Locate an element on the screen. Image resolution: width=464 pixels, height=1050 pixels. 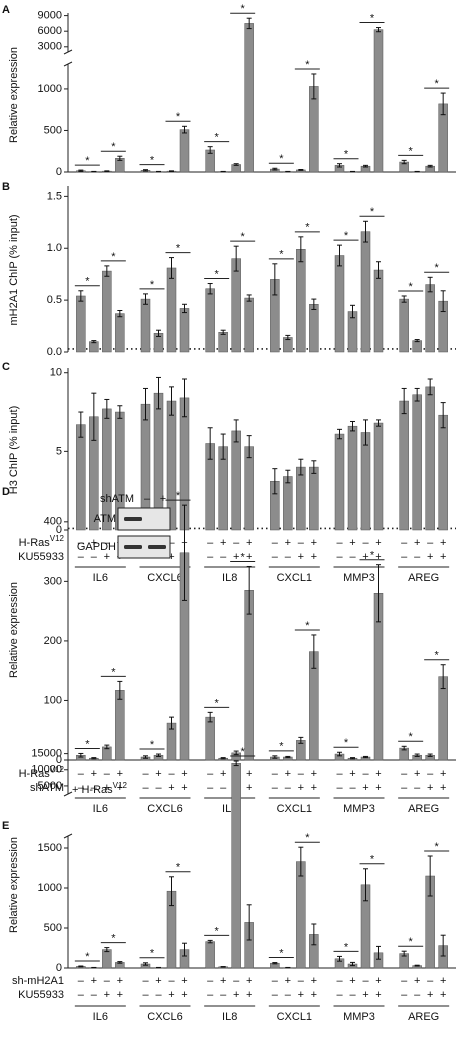
y-tick-label: 15000 is located at coordinates (46, 754).